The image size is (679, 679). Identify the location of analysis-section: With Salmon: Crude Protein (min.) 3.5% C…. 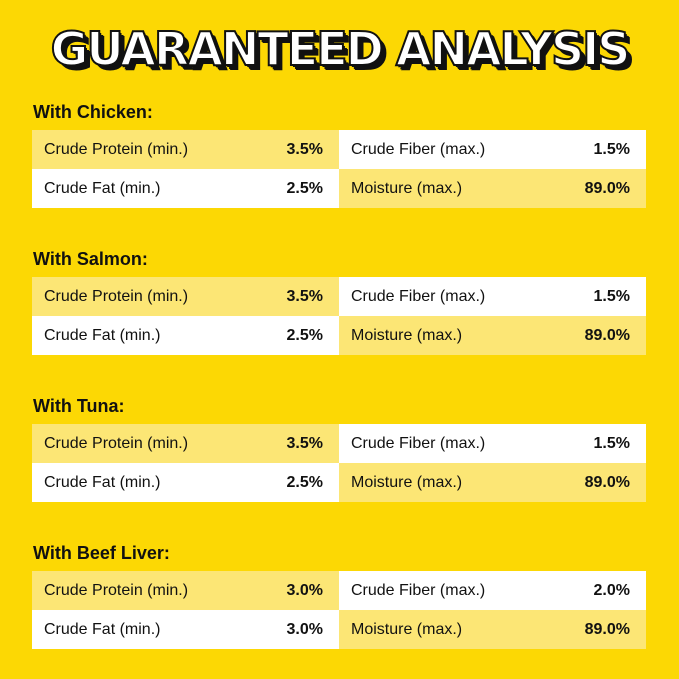
(339, 301).